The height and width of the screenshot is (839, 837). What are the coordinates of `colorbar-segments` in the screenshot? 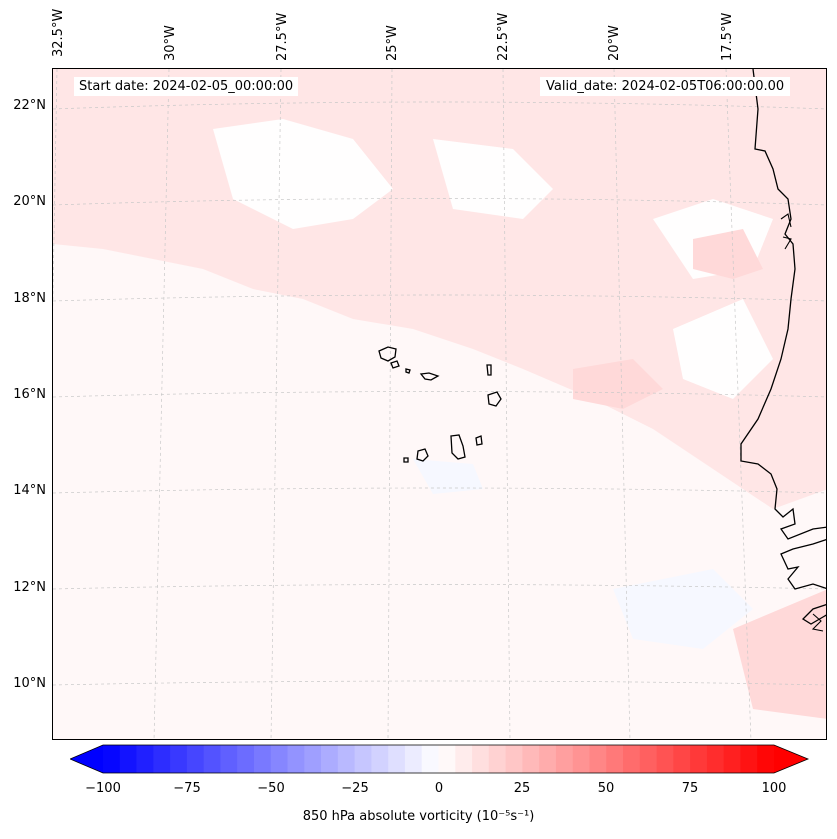 It's located at (439, 759).